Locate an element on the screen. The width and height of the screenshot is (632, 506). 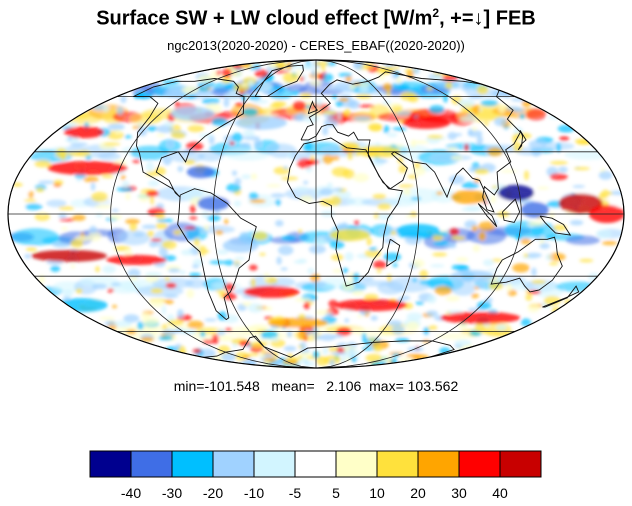
min-label: min= is located at coordinates (189, 386).